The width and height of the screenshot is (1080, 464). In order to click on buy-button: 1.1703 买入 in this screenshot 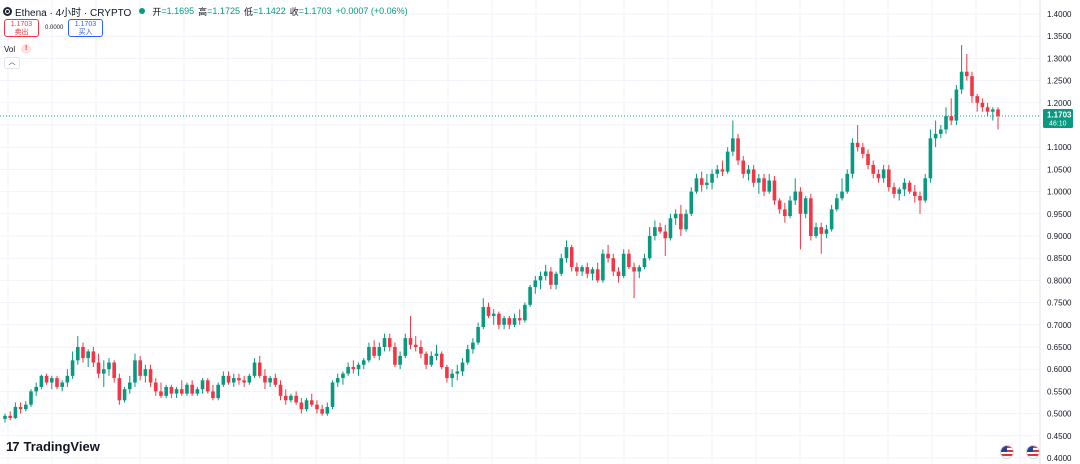, I will do `click(85, 28)`.